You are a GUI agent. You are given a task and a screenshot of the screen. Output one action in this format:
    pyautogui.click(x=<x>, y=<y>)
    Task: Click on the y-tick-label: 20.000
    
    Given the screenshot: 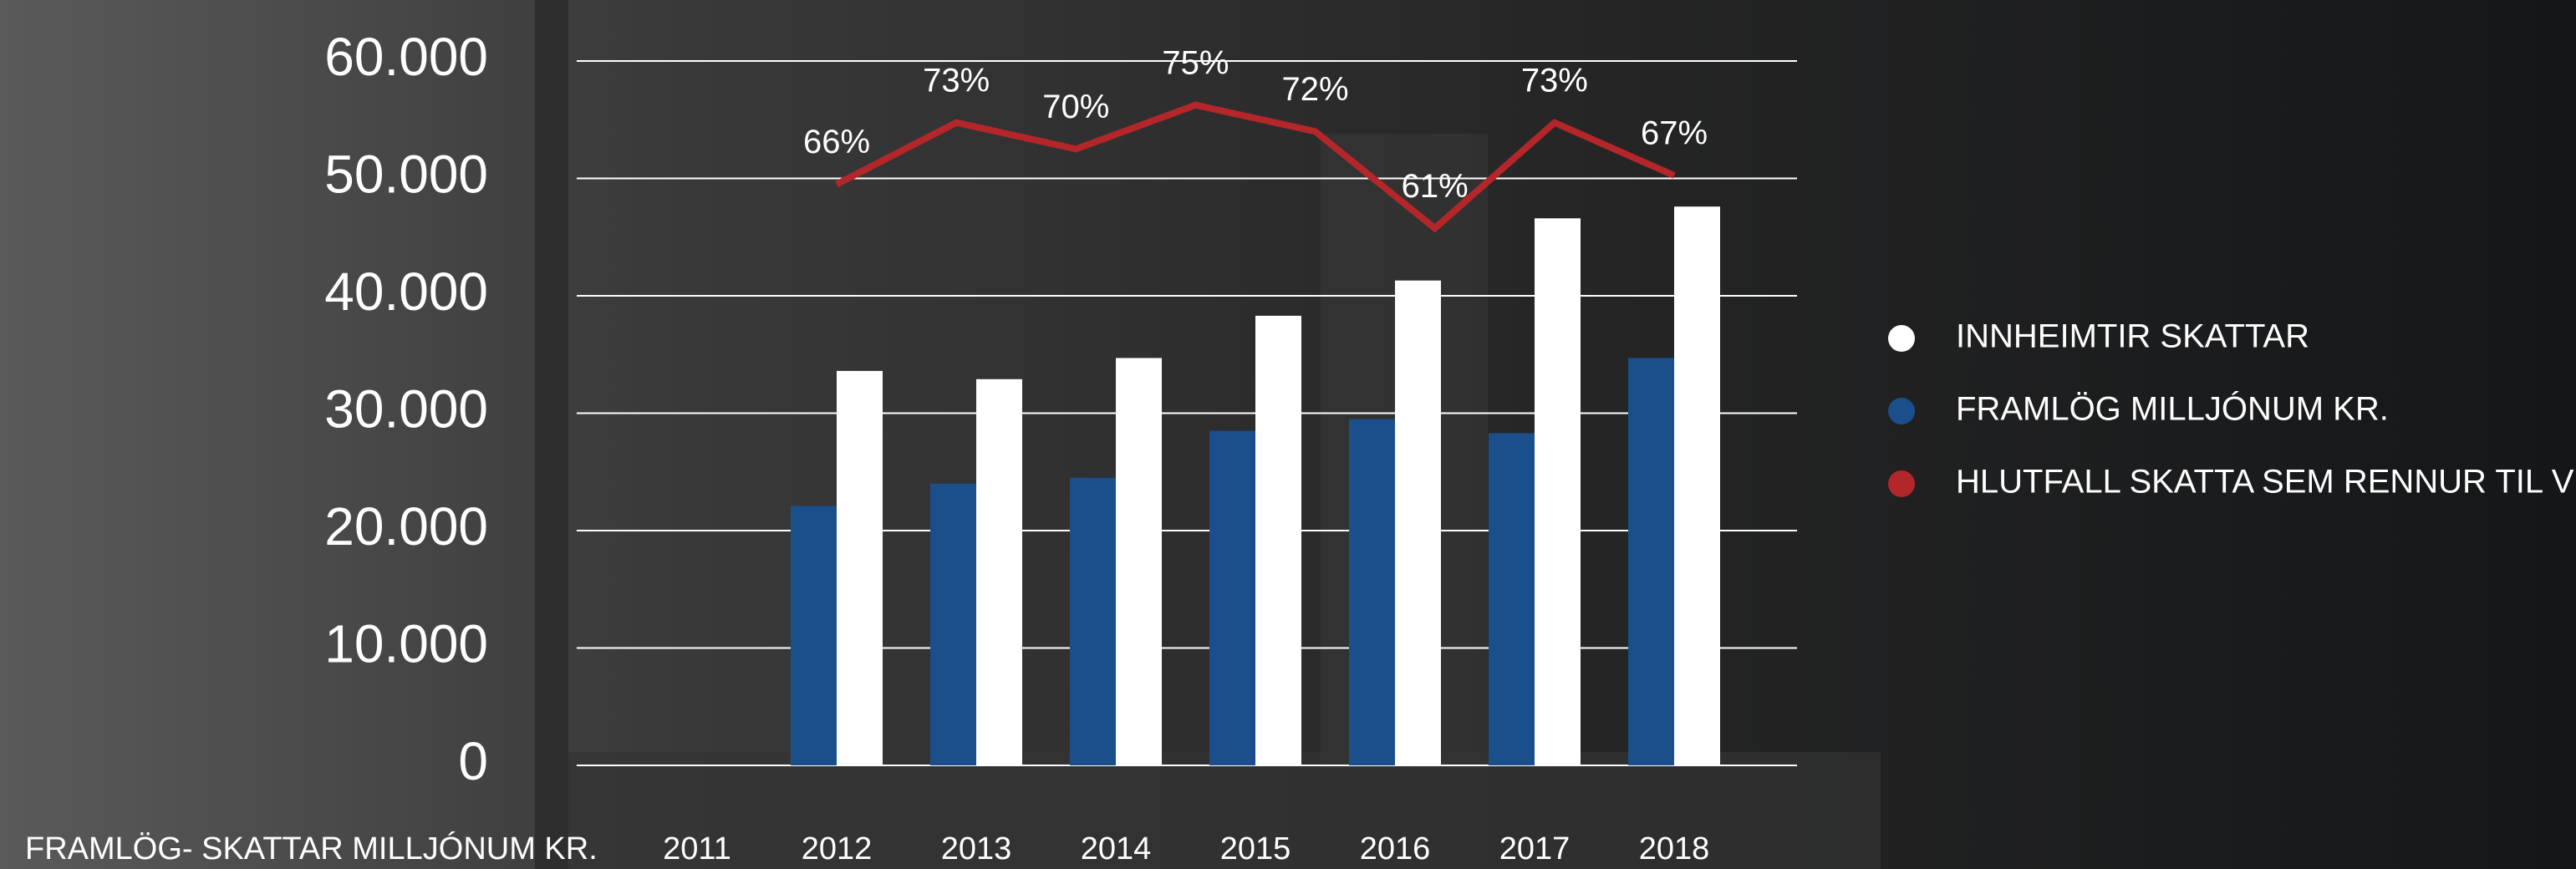 What is the action you would take?
    pyautogui.click(x=406, y=526)
    